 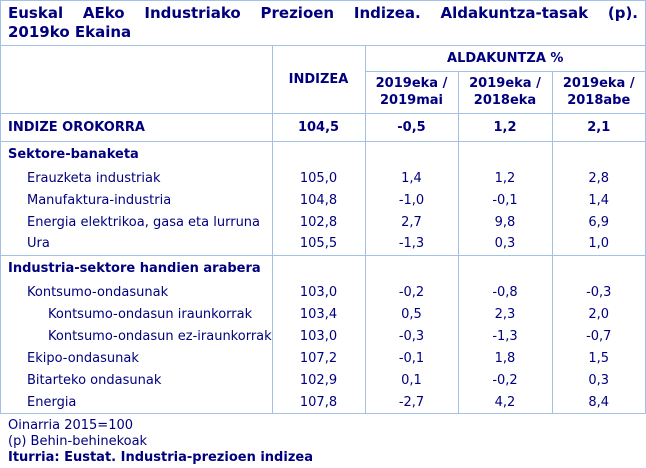 I want to click on table-row: INDIZE OROKORRA 104,5 -0,5 1,2 2,1, so click(x=323, y=127).